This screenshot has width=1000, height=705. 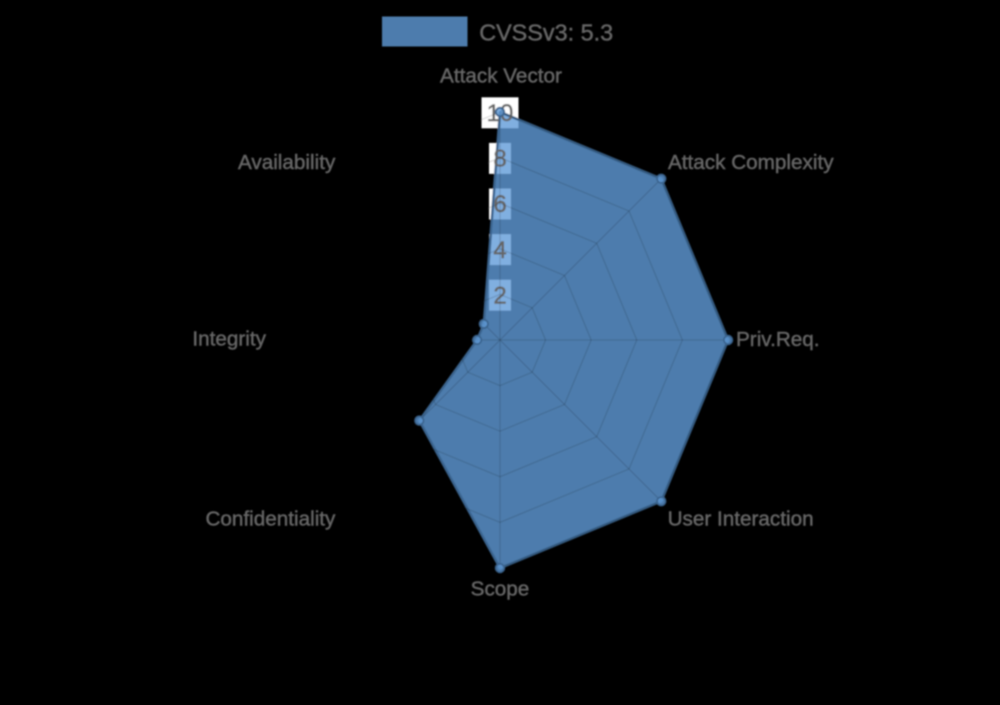 What do you see at coordinates (741, 519) in the screenshot?
I see `svg-text: User Interaction` at bounding box center [741, 519].